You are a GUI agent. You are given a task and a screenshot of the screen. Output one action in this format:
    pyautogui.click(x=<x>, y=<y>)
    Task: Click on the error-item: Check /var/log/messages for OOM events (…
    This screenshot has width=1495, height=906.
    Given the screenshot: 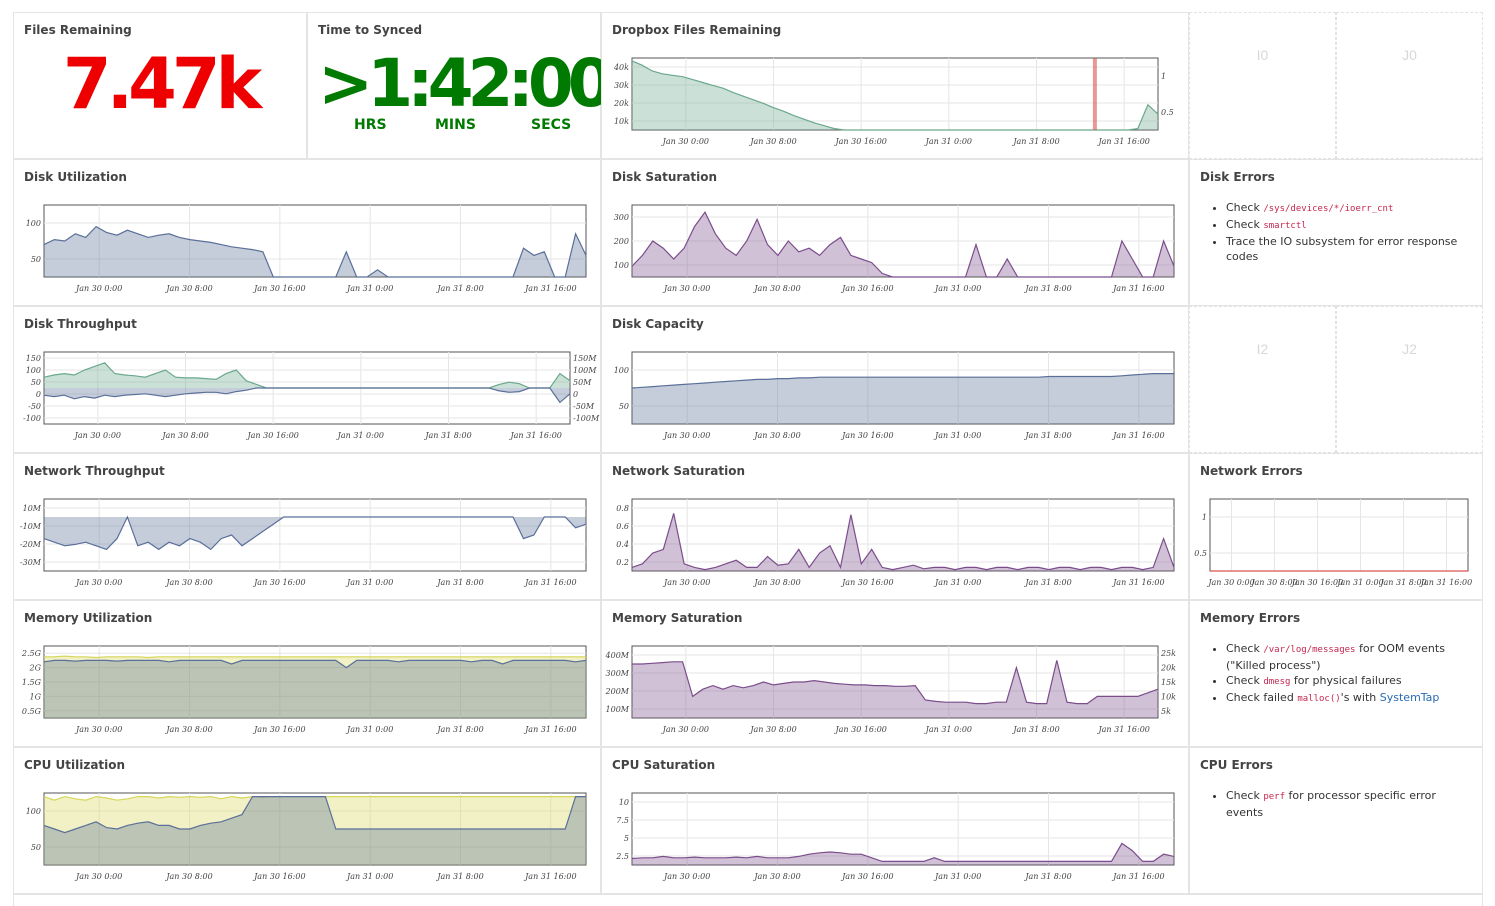 What is the action you would take?
    pyautogui.click(x=1351, y=657)
    